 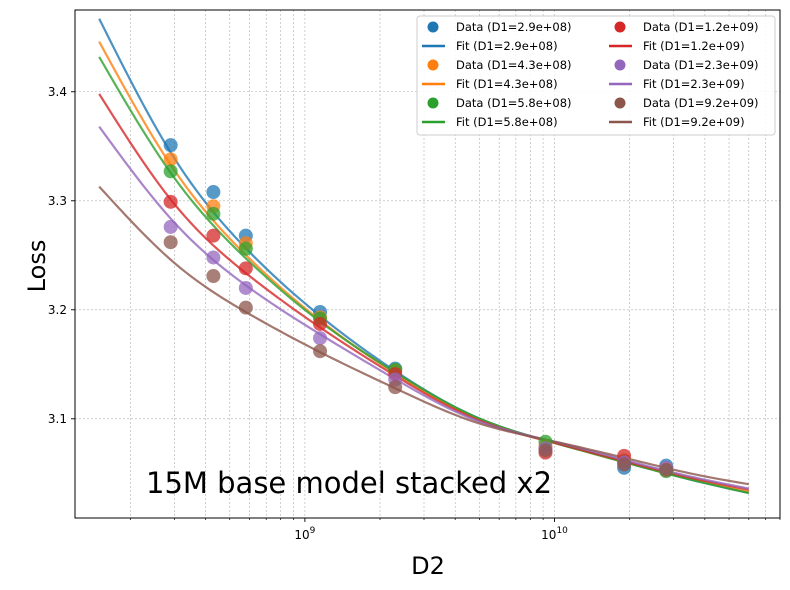 What do you see at coordinates (514, 65) in the screenshot?
I see `legend-label: Data (D1=4.3e+08)` at bounding box center [514, 65].